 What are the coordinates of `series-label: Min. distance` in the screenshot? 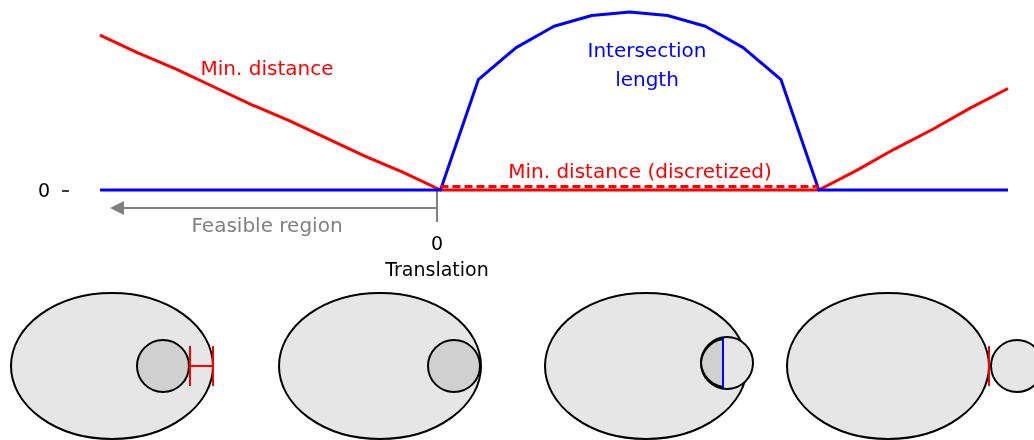 It's located at (267, 68).